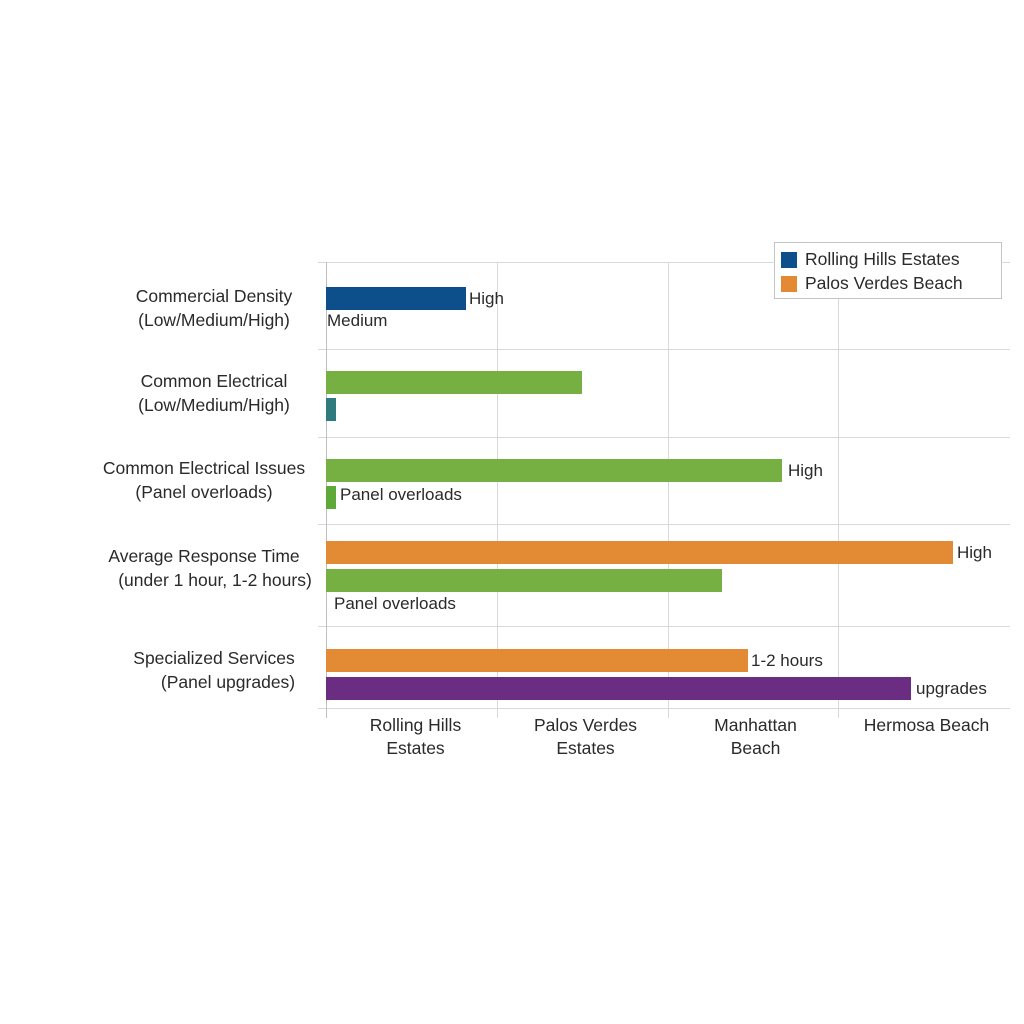 Image resolution: width=1024 pixels, height=1024 pixels. I want to click on x-tick-line1: Hermosa Beach, so click(926, 725).